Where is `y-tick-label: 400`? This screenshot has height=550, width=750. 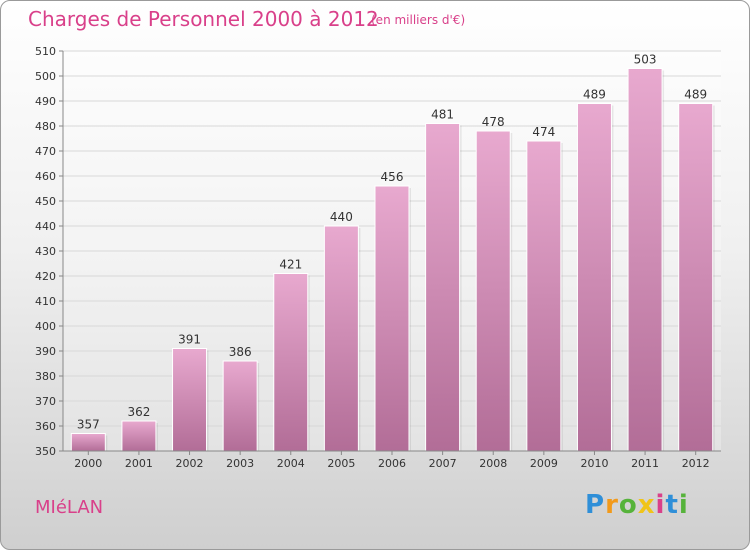 y-tick-label: 400 is located at coordinates (45, 326).